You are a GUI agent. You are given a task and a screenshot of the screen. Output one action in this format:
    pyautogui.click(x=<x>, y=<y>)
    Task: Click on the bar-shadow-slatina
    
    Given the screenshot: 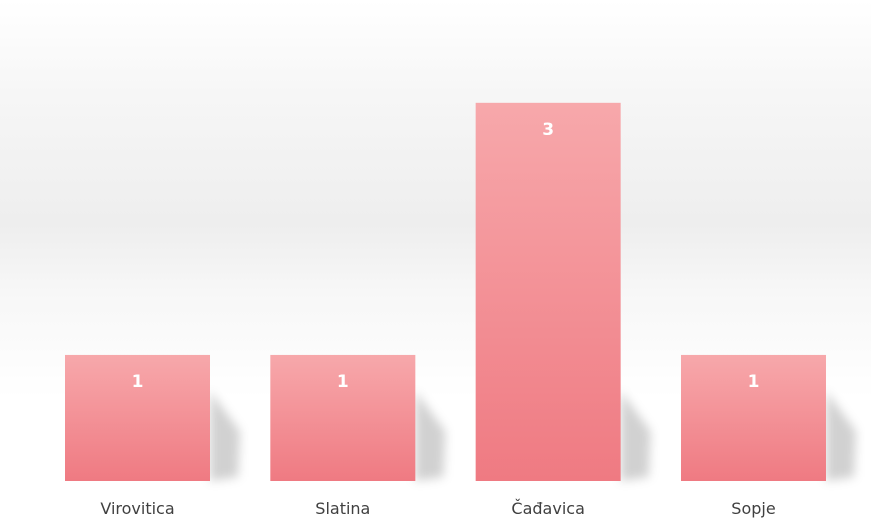 What is the action you would take?
    pyautogui.click(x=430, y=436)
    